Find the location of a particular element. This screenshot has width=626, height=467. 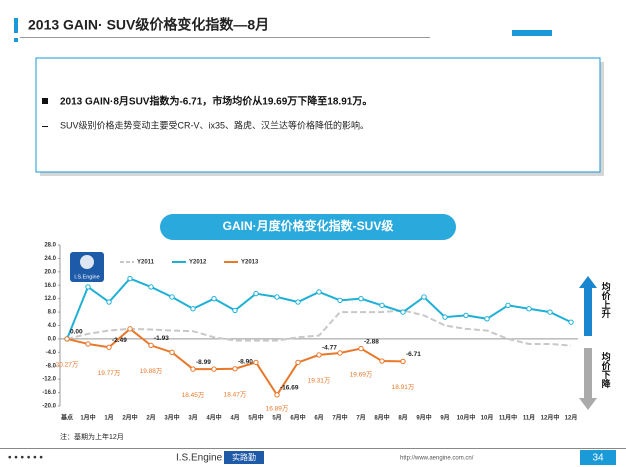

x-tick-label: 5月中 is located at coordinates (255, 418).